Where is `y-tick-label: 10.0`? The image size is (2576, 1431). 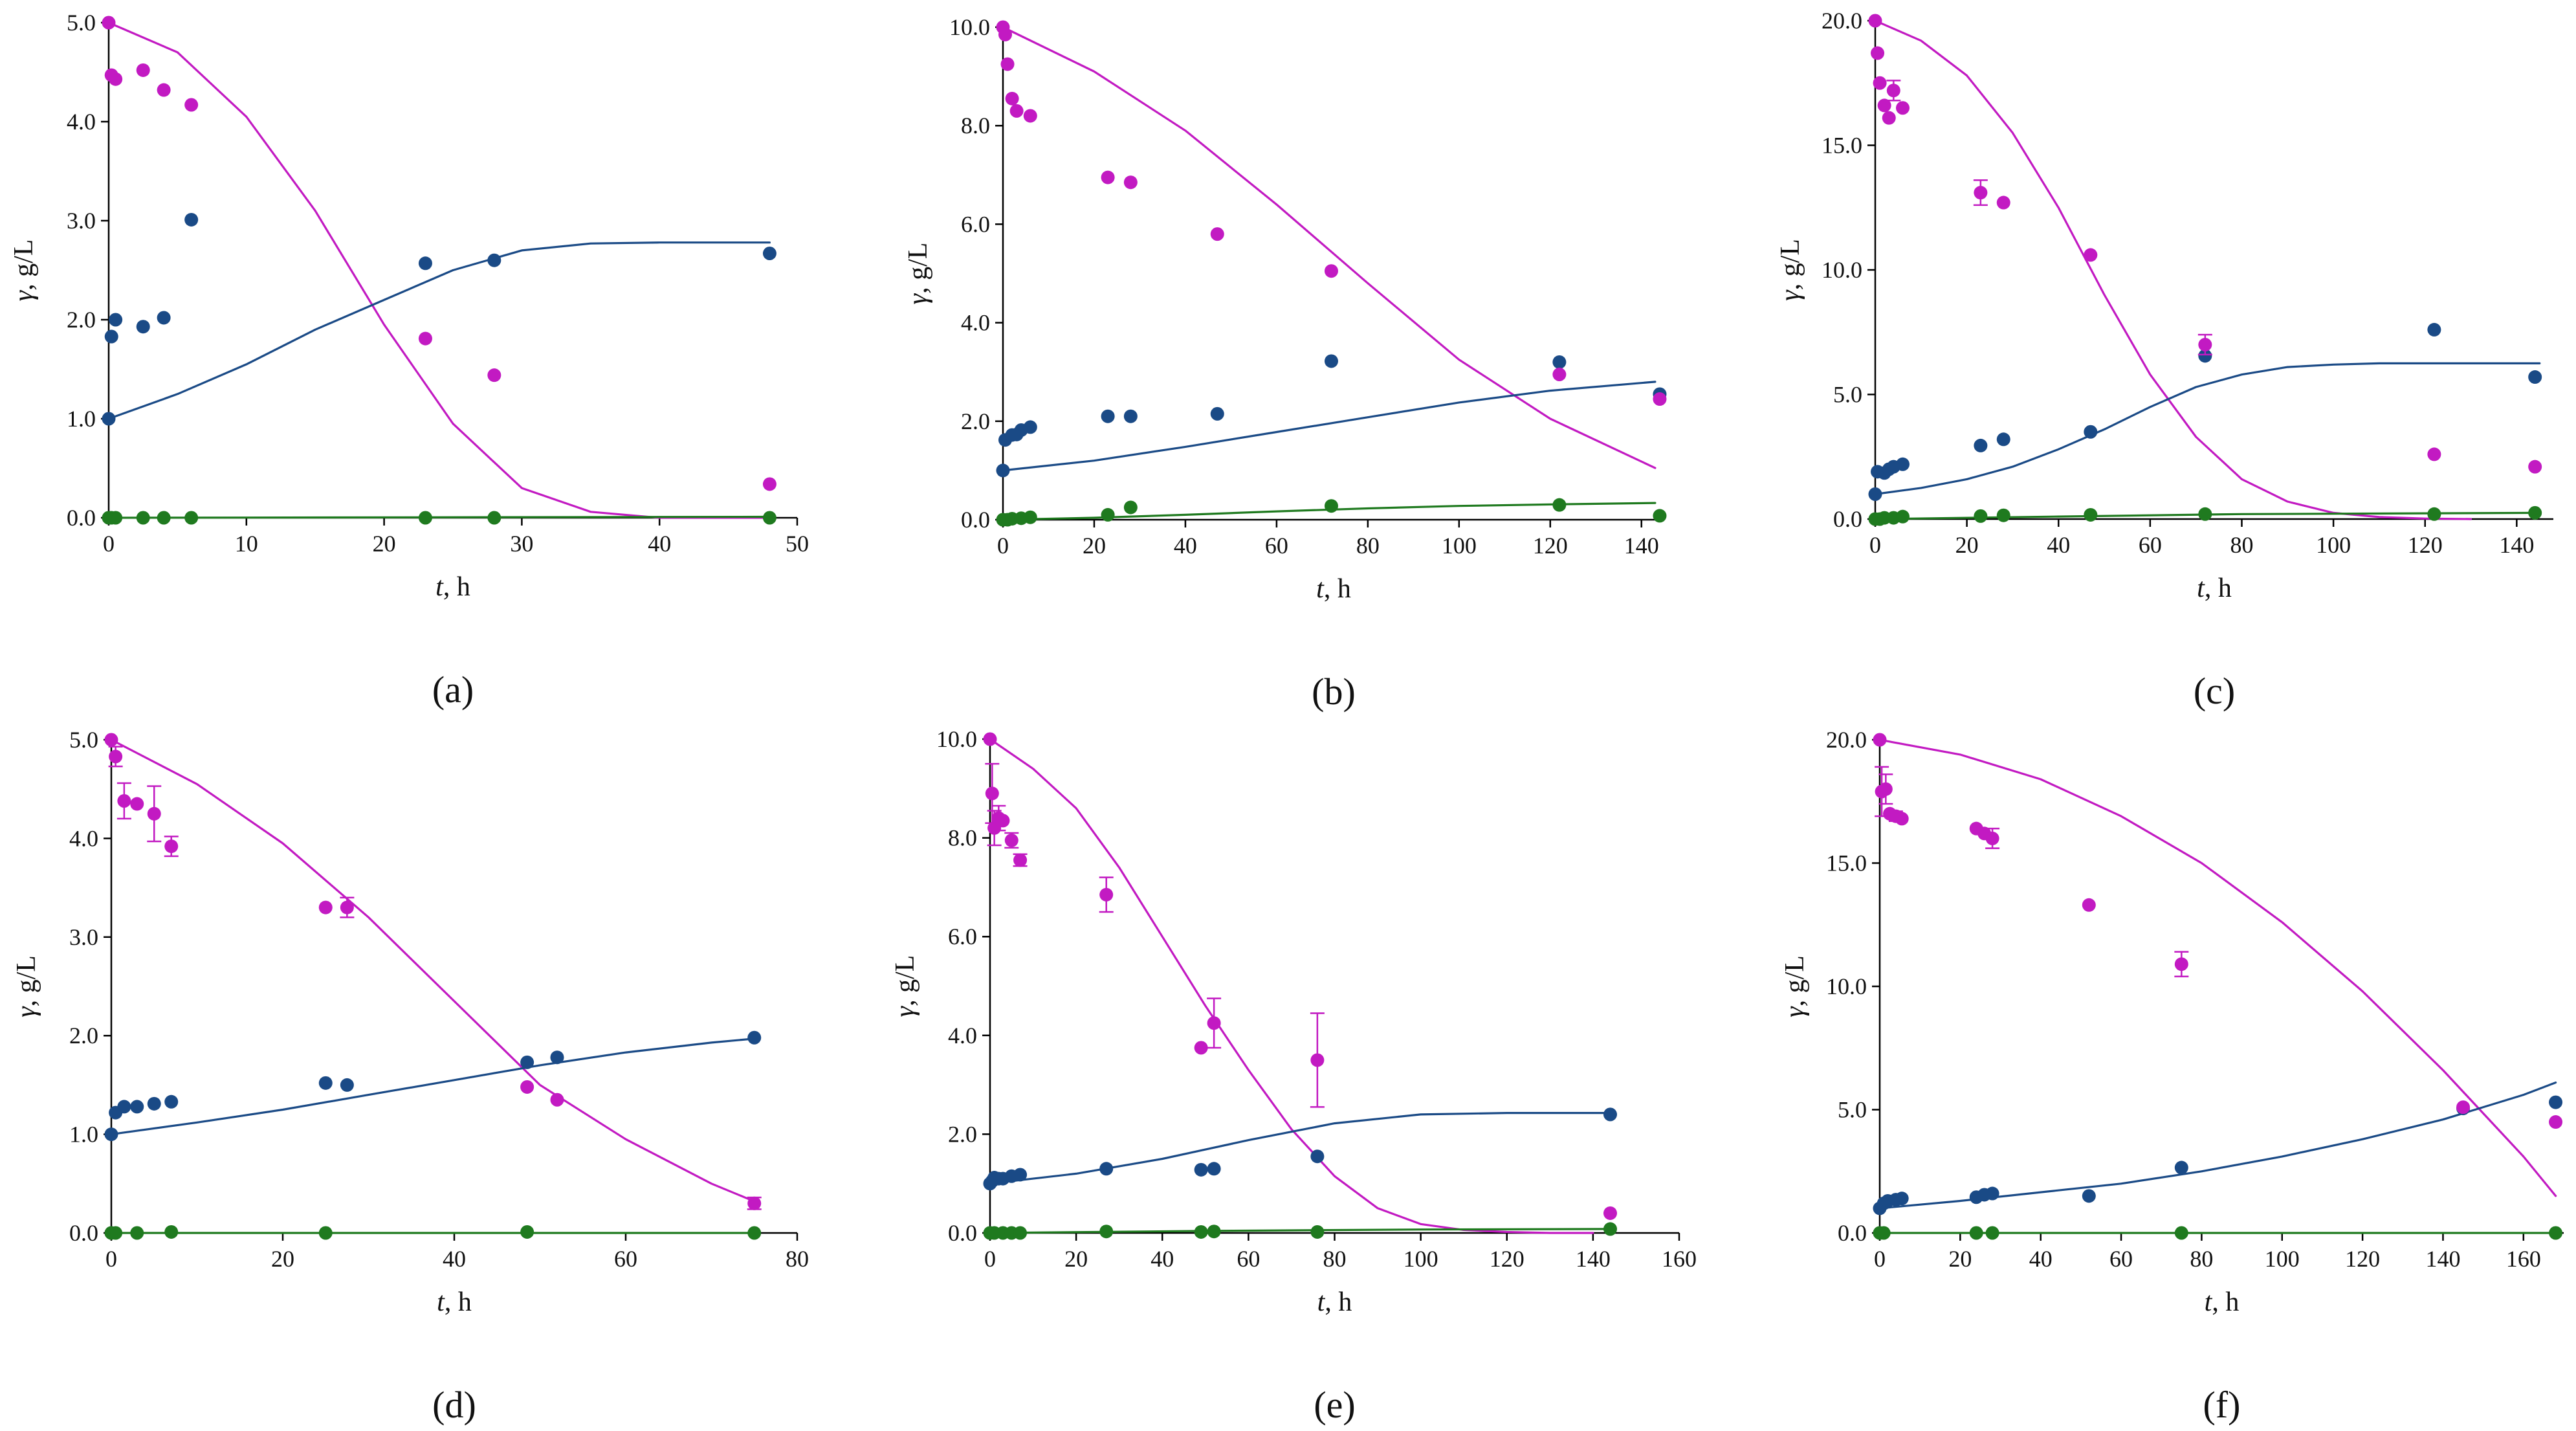
y-tick-label: 10.0 is located at coordinates (956, 739).